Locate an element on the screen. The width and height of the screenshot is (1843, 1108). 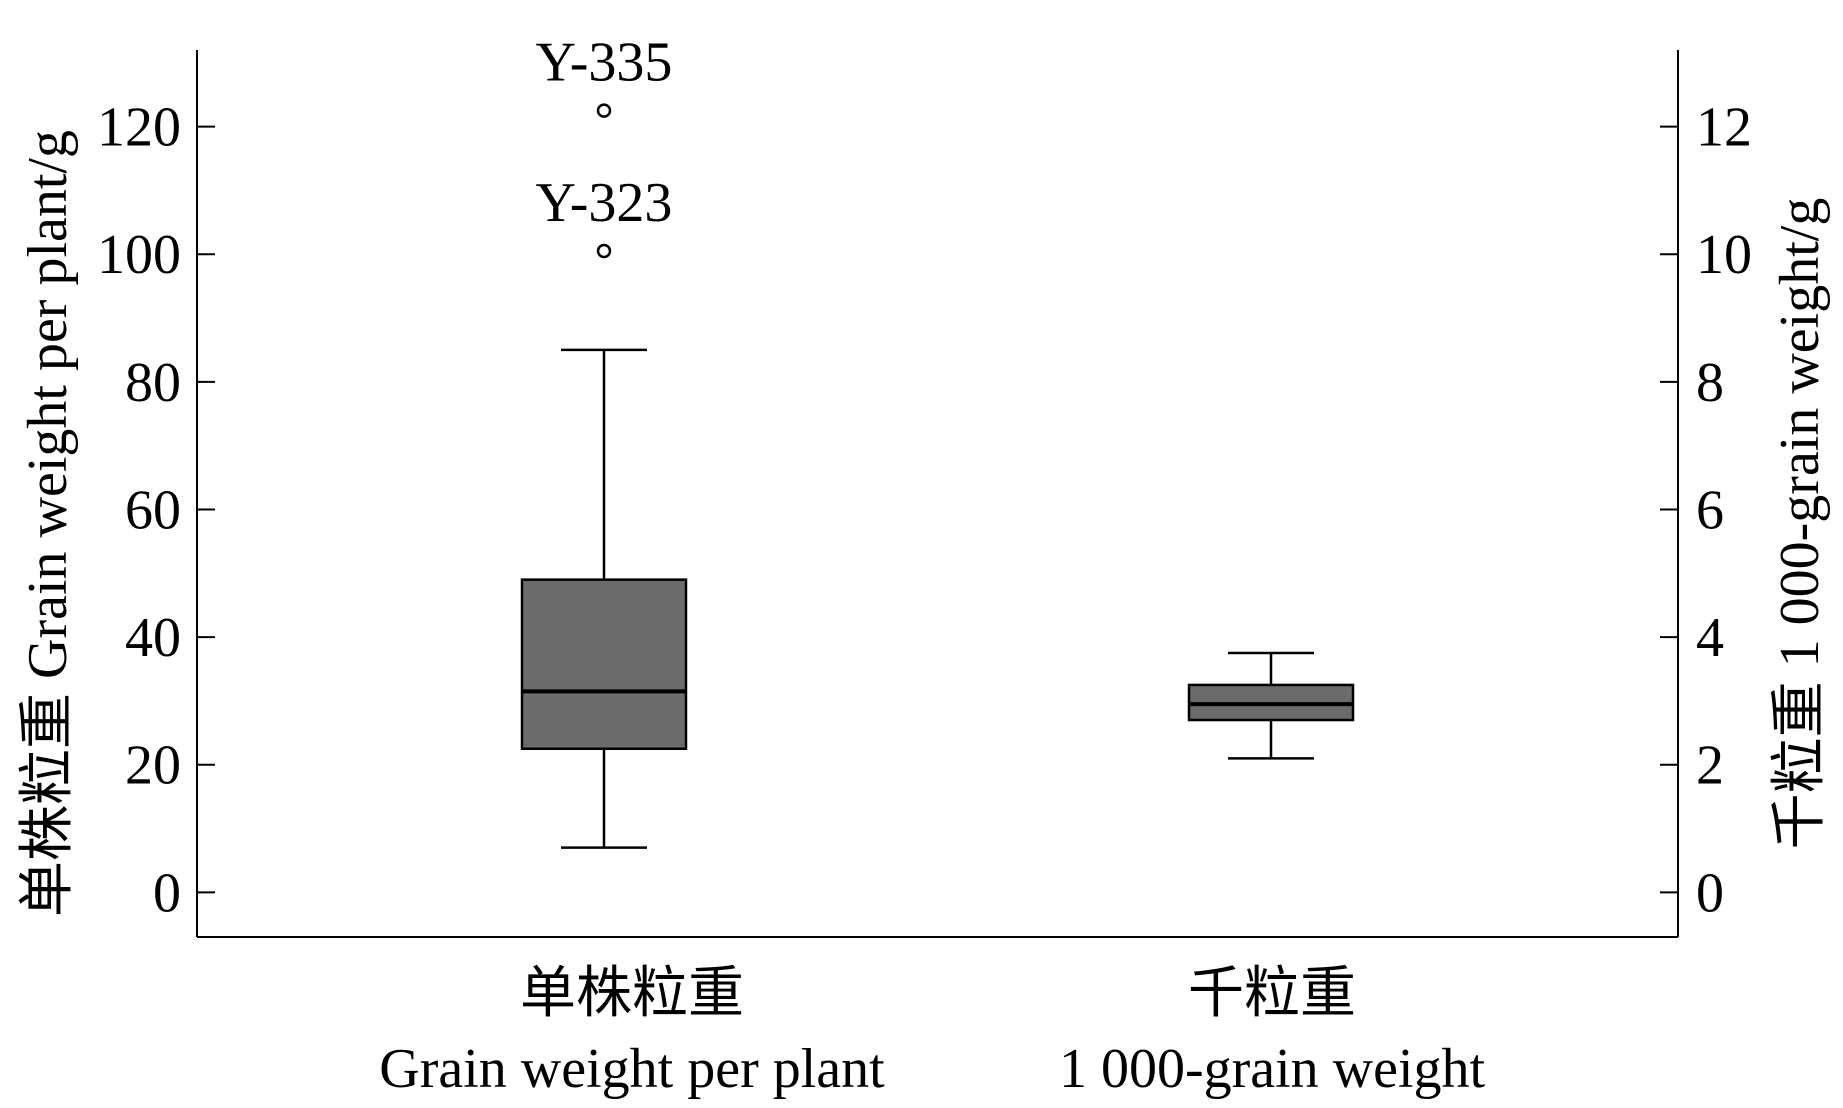
right-tick-label: 6 is located at coordinates (1710, 510).